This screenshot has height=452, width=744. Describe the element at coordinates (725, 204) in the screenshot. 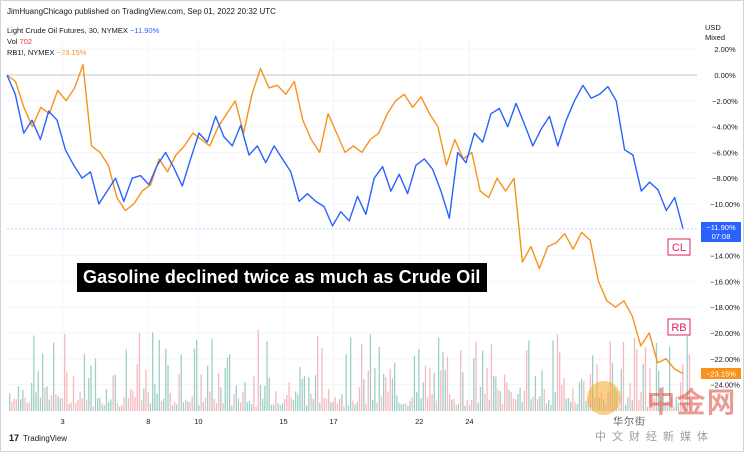

I see `y-tick-label: −10.00%` at that location.